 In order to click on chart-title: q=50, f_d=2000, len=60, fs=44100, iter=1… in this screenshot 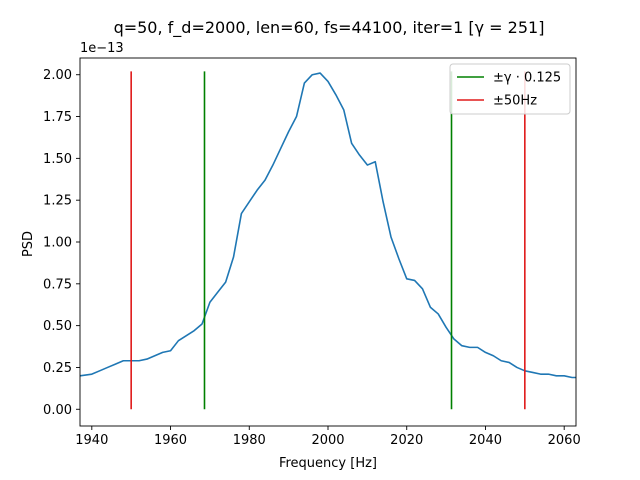, I will do `click(329, 28)`.